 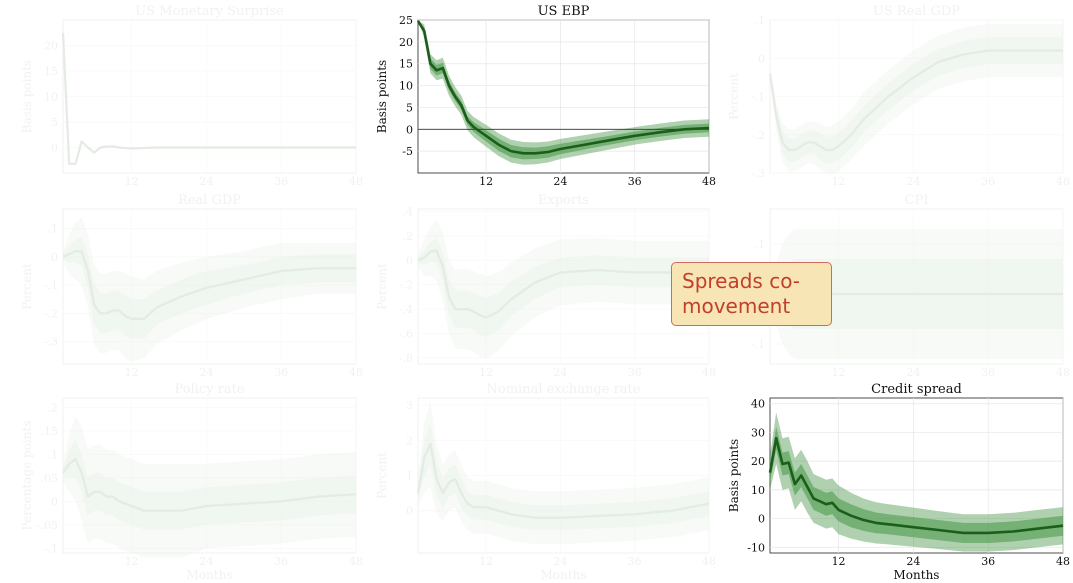 I want to click on y-tick-label: -5, so click(x=407, y=151).